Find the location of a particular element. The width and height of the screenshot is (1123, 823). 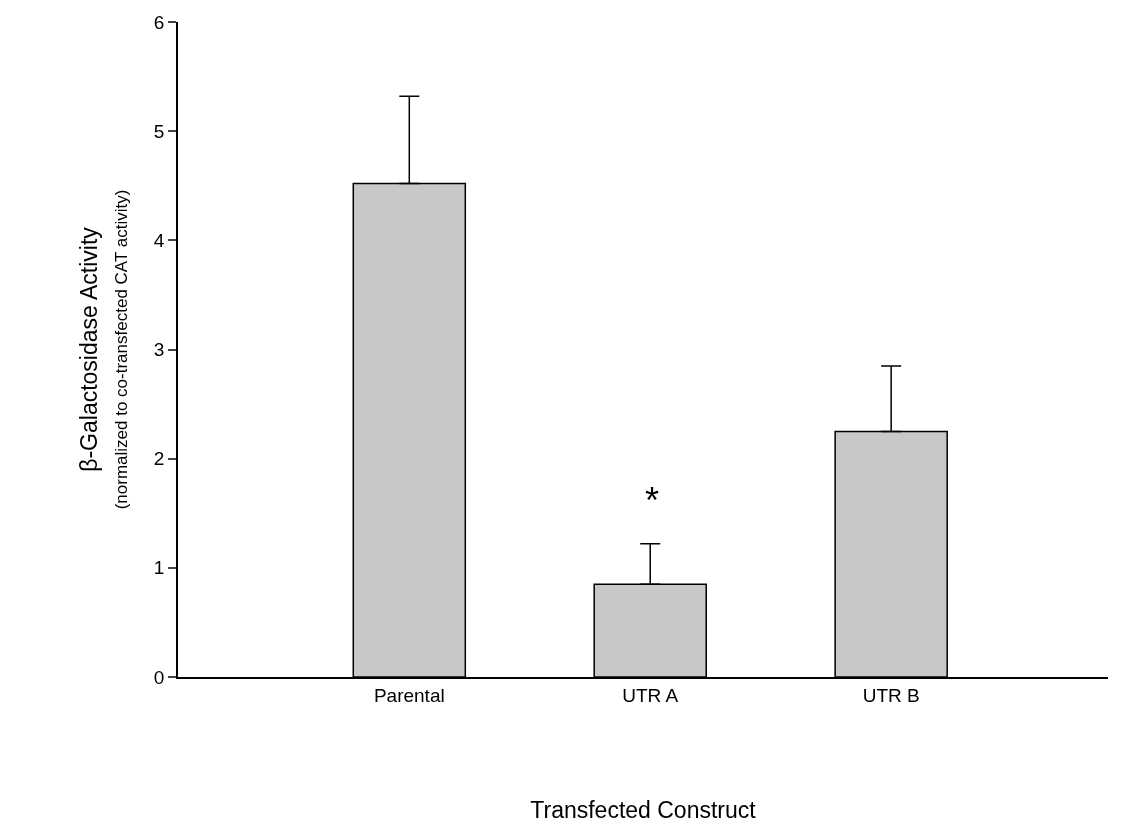

y-tick-label: 6 is located at coordinates (159, 22).